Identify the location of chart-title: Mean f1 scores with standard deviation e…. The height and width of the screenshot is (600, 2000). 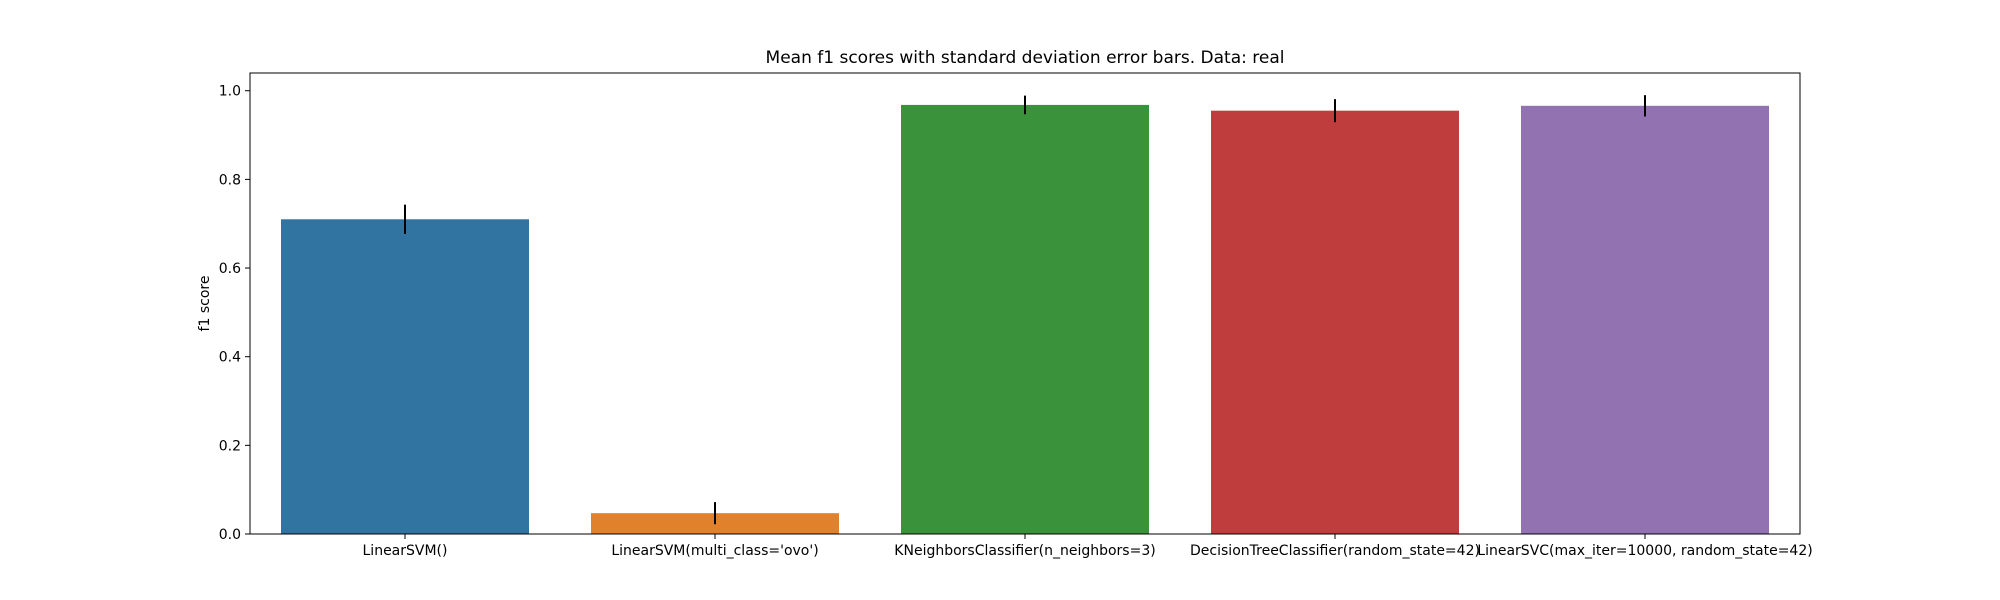
(1025, 58).